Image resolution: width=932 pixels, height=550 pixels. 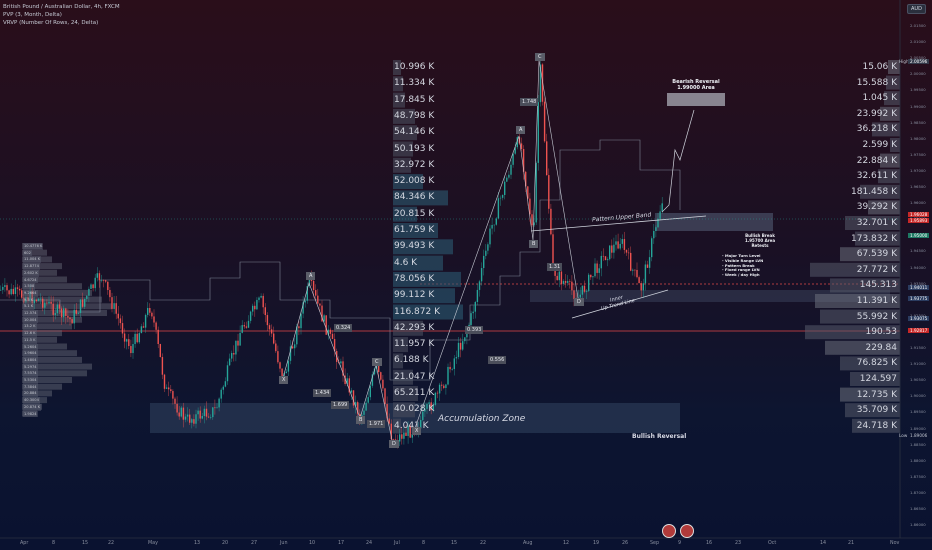 I want to click on mid-volume-label: 48.798 K, so click(x=414, y=115).